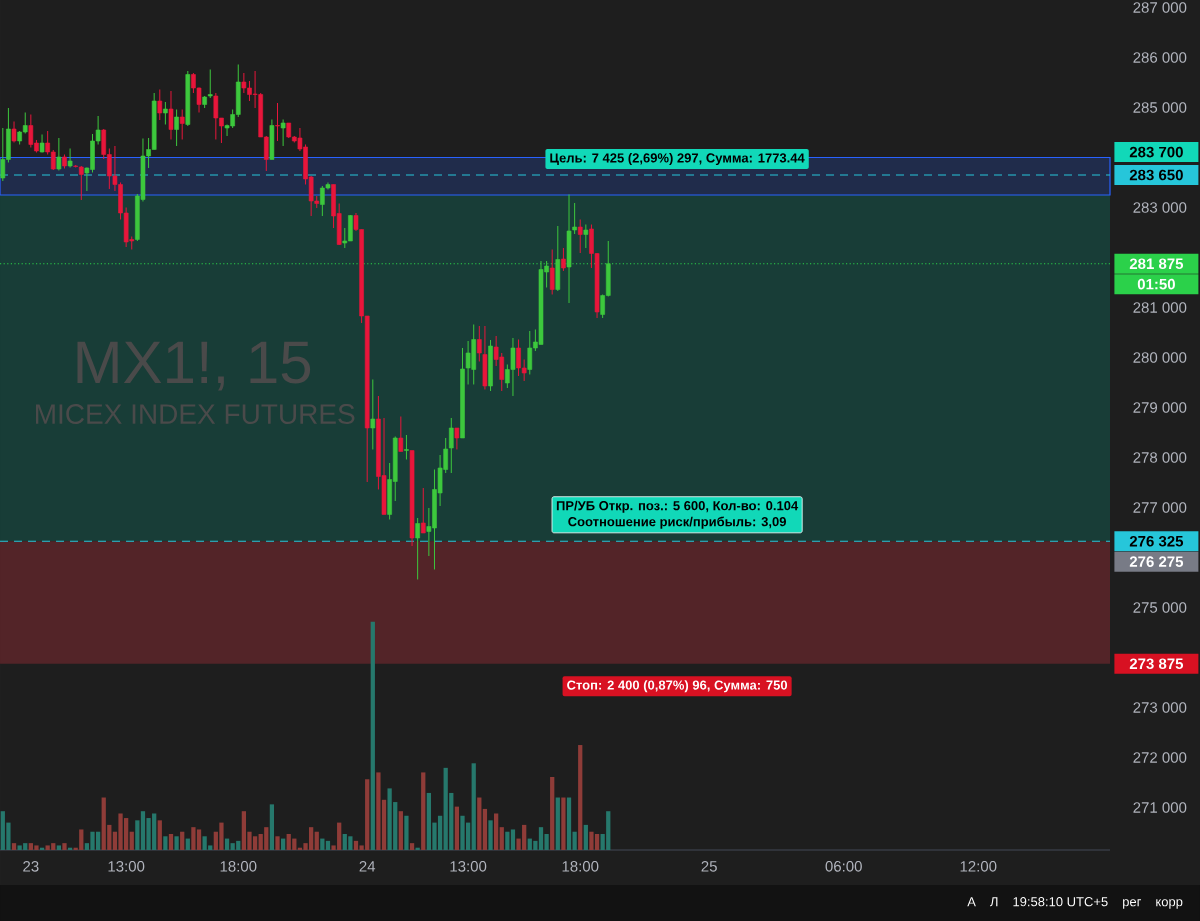  Describe the element at coordinates (1160, 757) in the screenshot. I see `y-tick-label: 272 000` at that location.